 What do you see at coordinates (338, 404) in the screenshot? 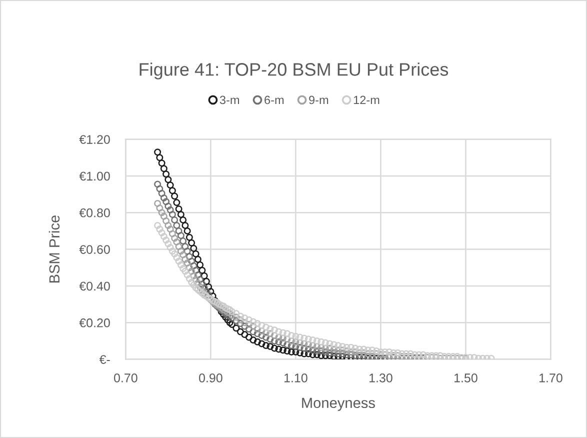
I see `x-axis-title: Moneyness` at bounding box center [338, 404].